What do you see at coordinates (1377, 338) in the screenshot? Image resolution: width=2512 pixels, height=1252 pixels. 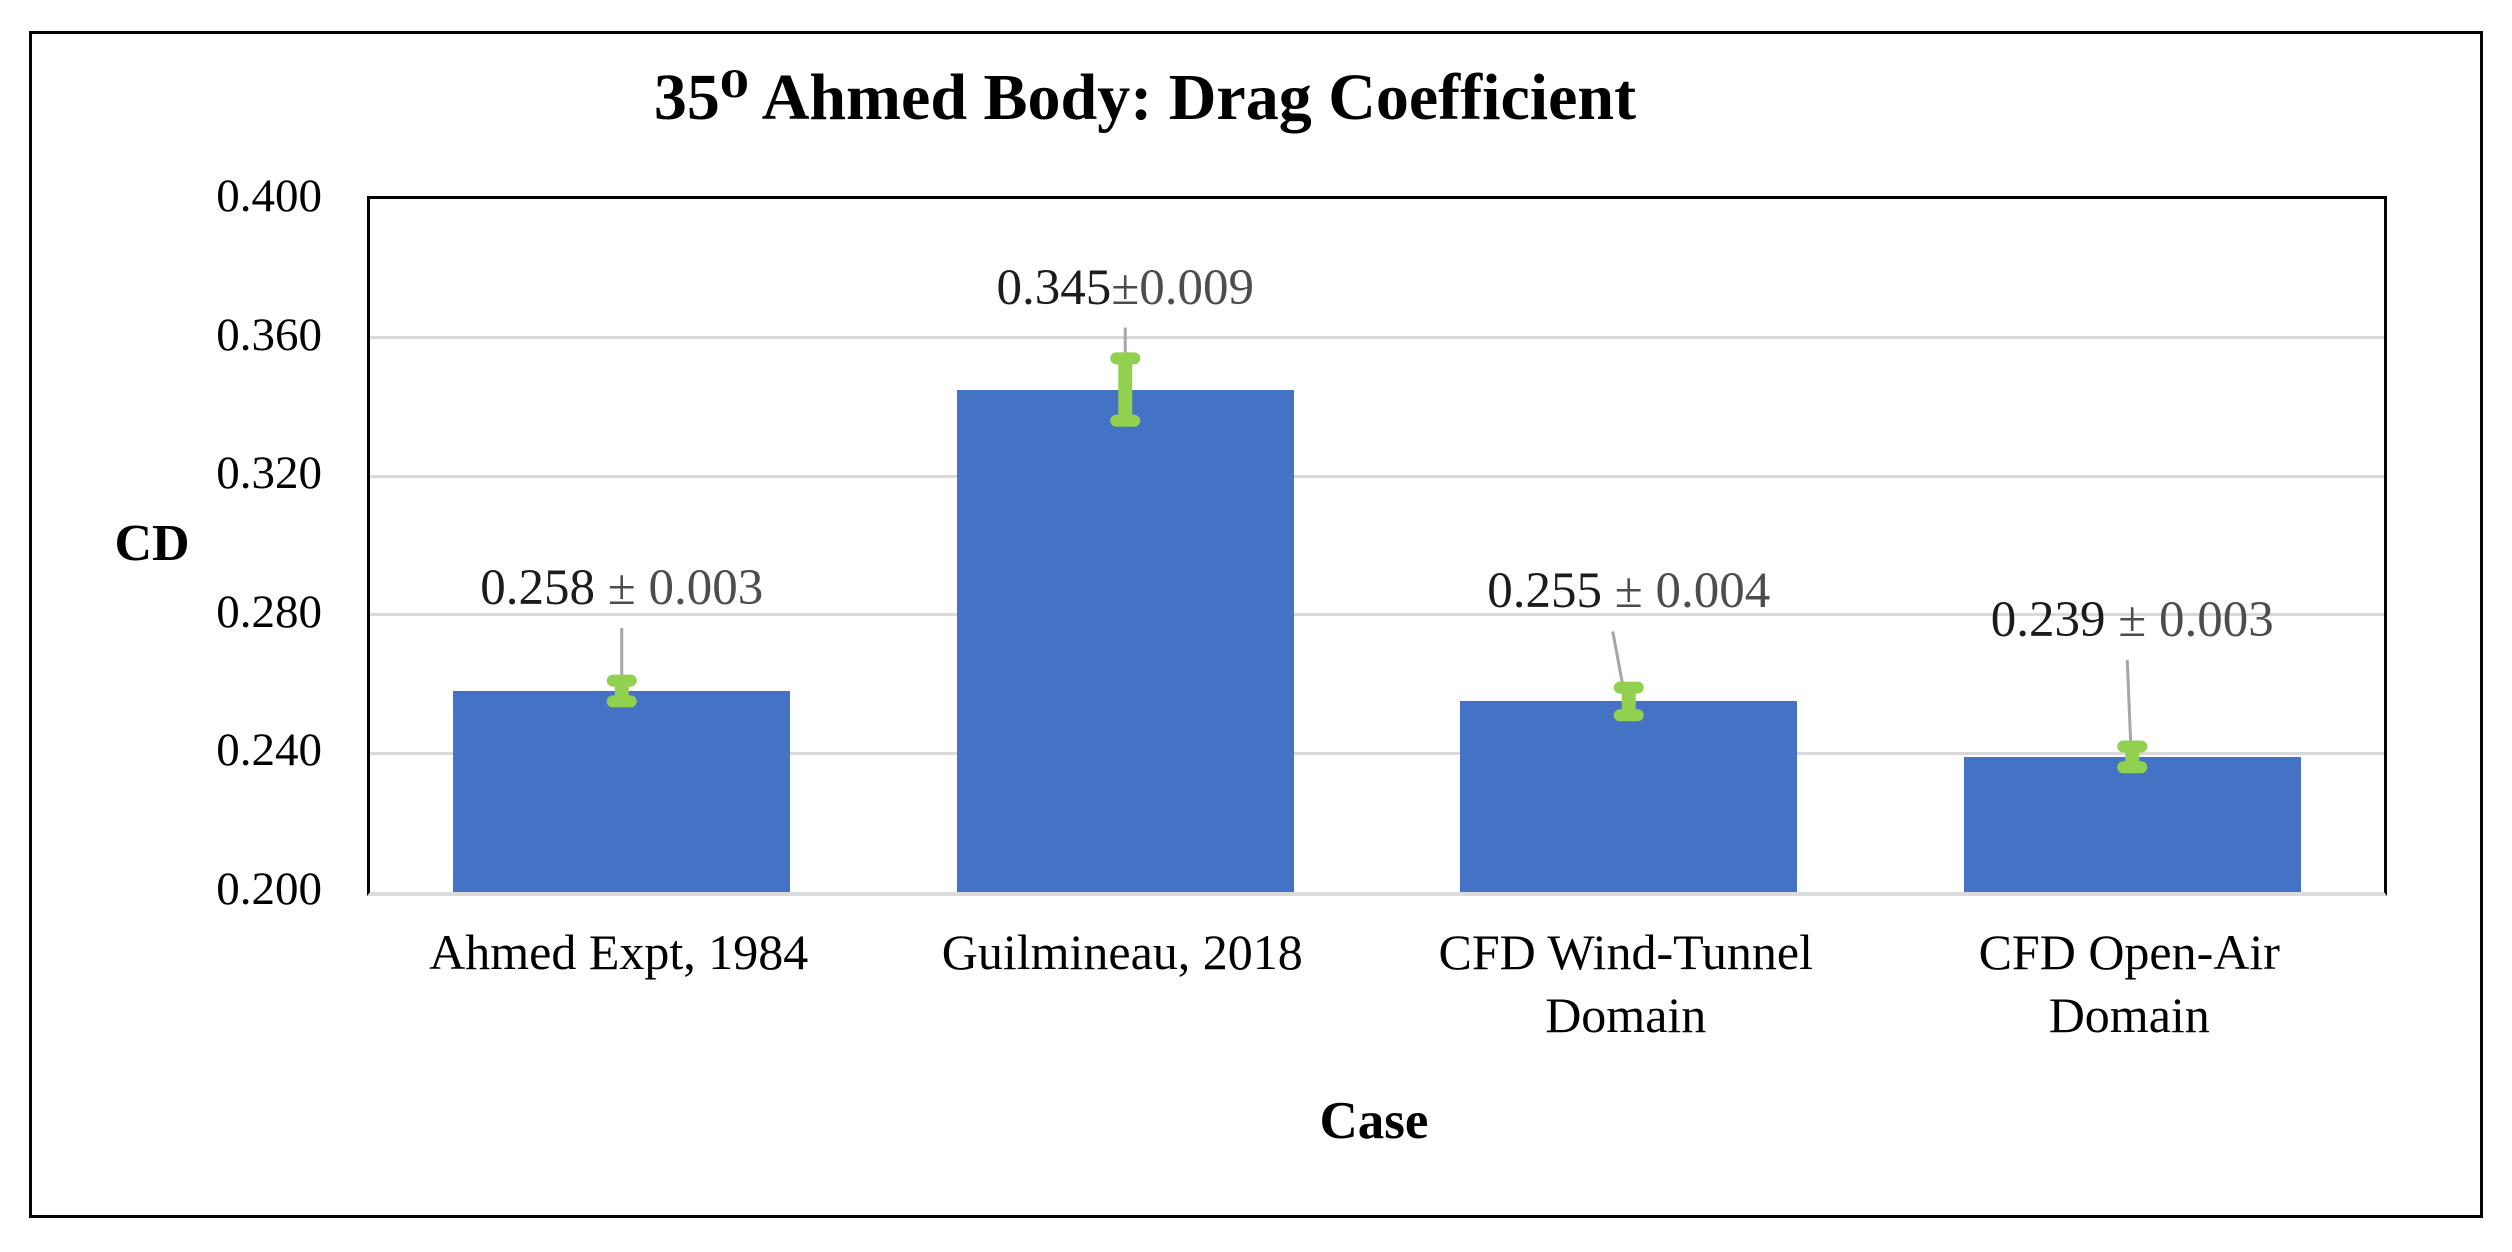 I see `gridline-0.360` at bounding box center [1377, 338].